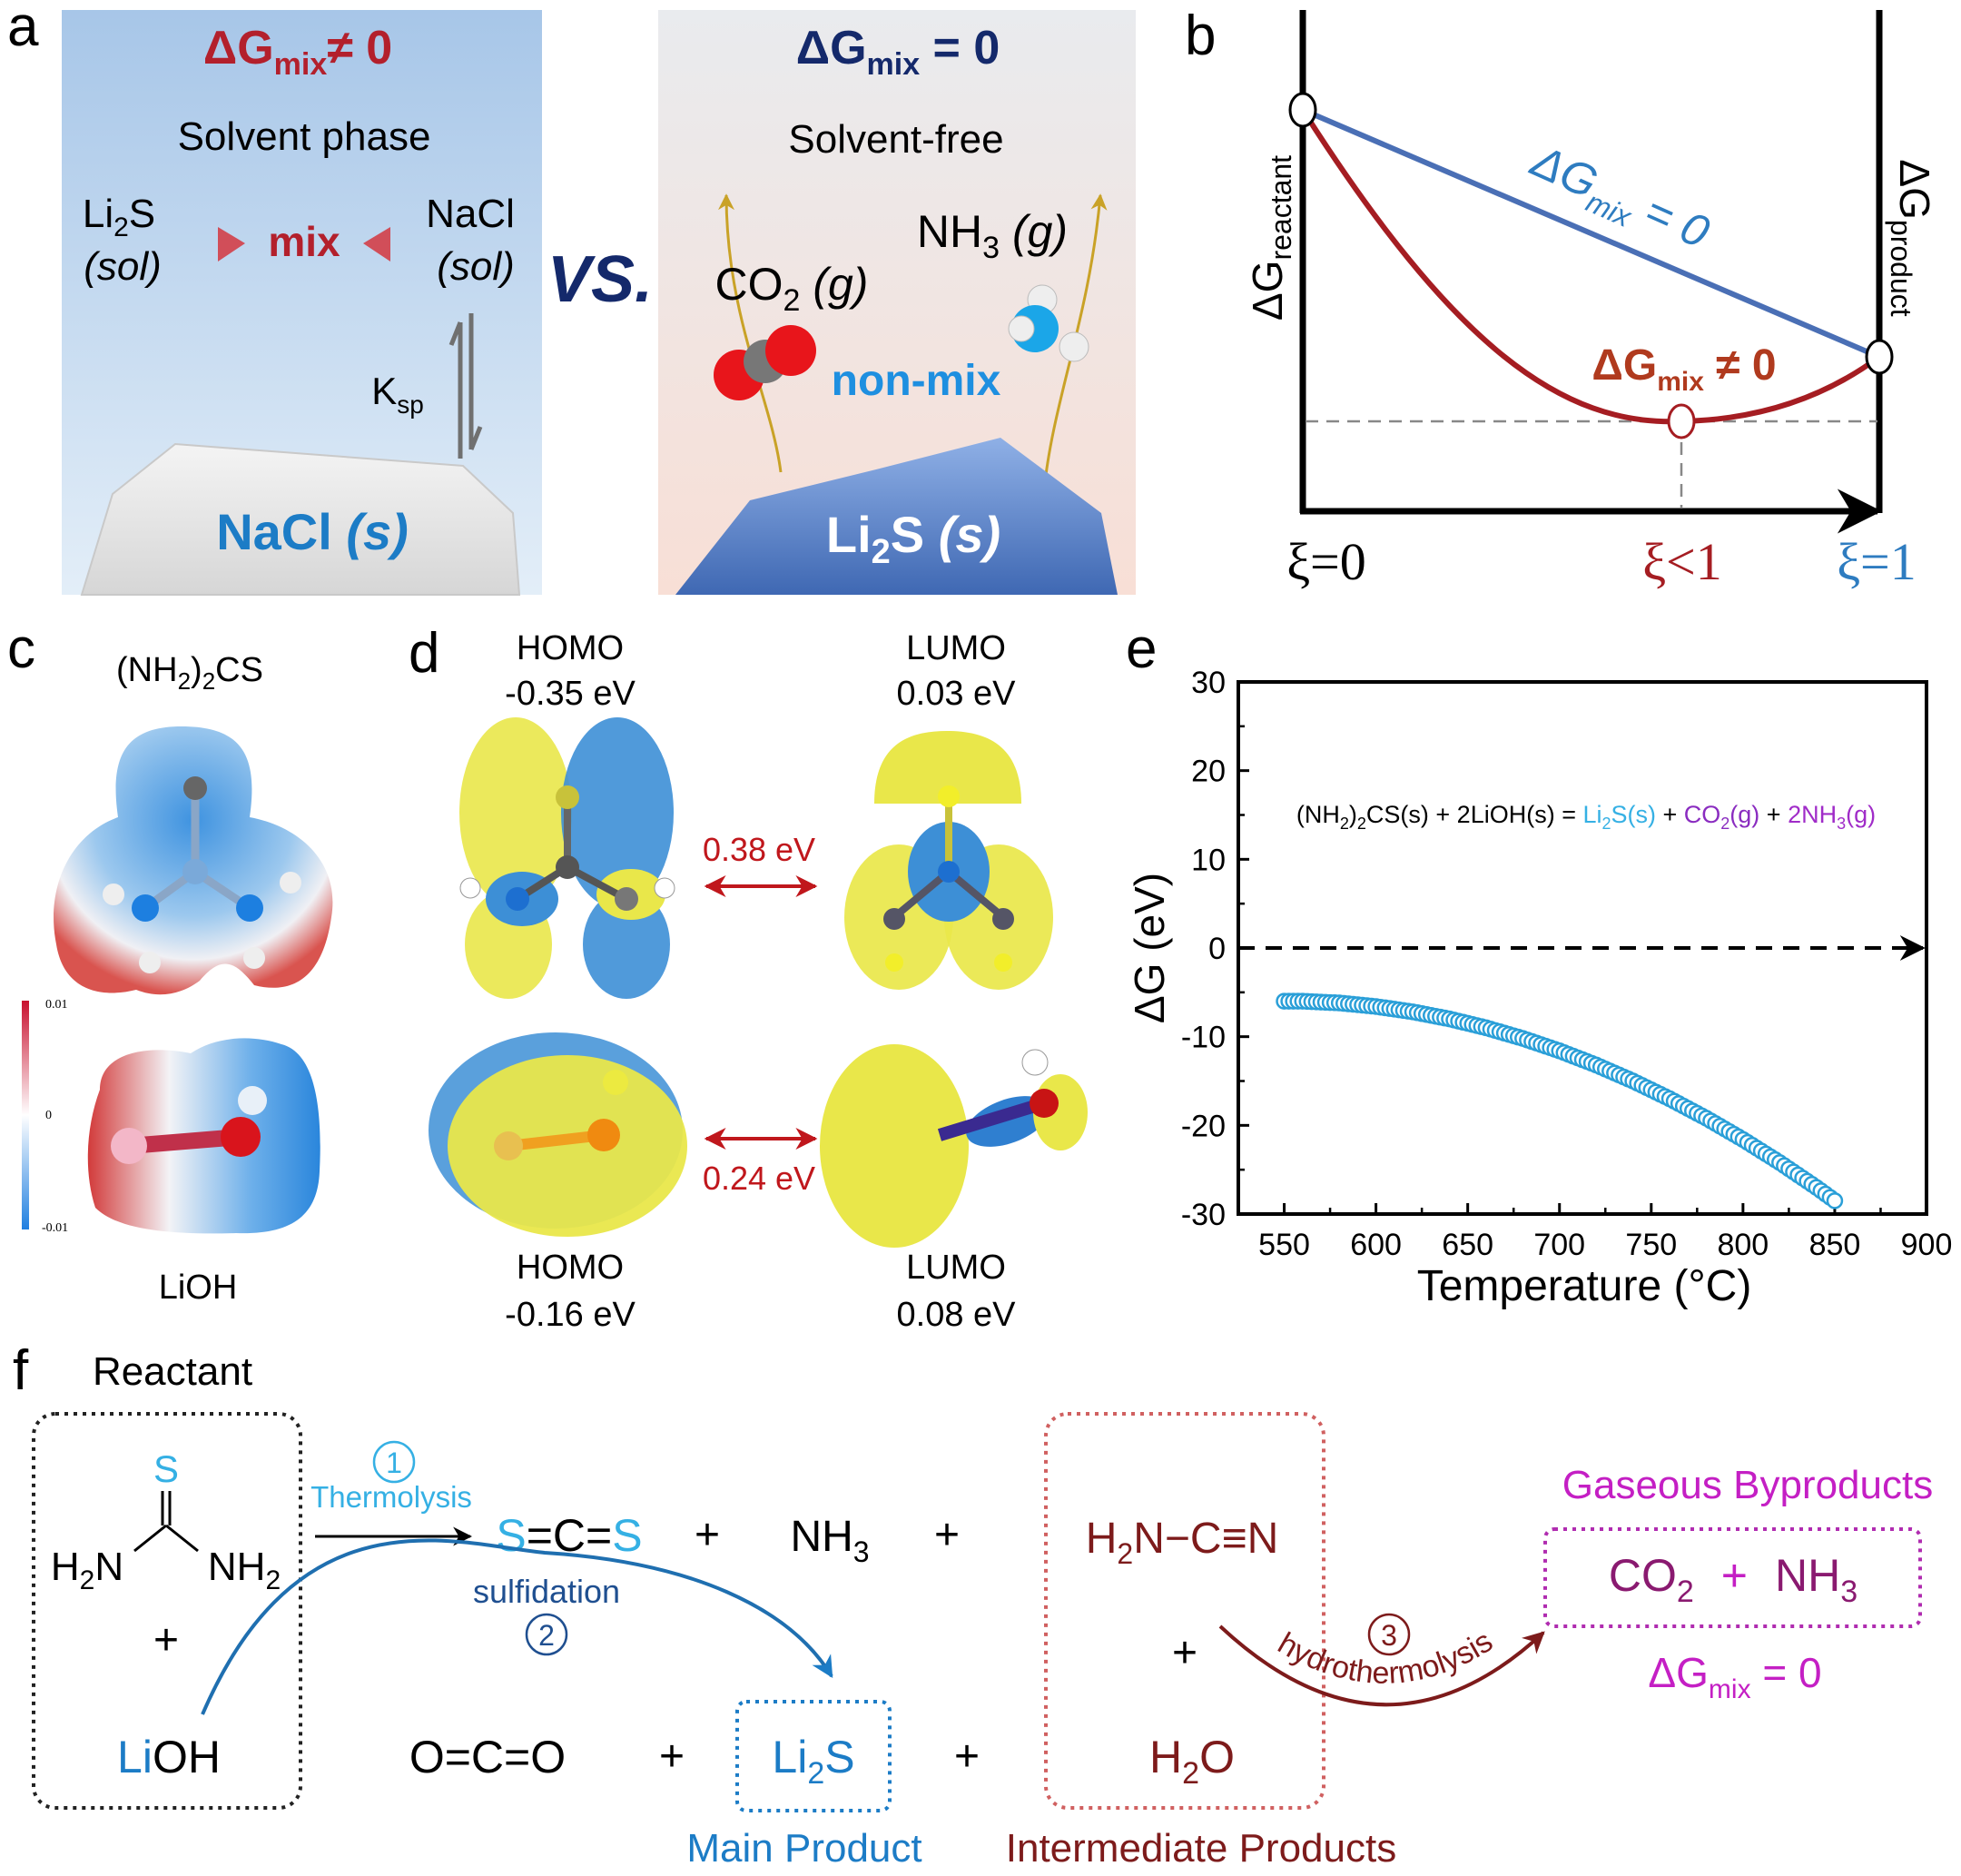  I want to click on hydrothermolysis-arrow, so click(1381, 1665).